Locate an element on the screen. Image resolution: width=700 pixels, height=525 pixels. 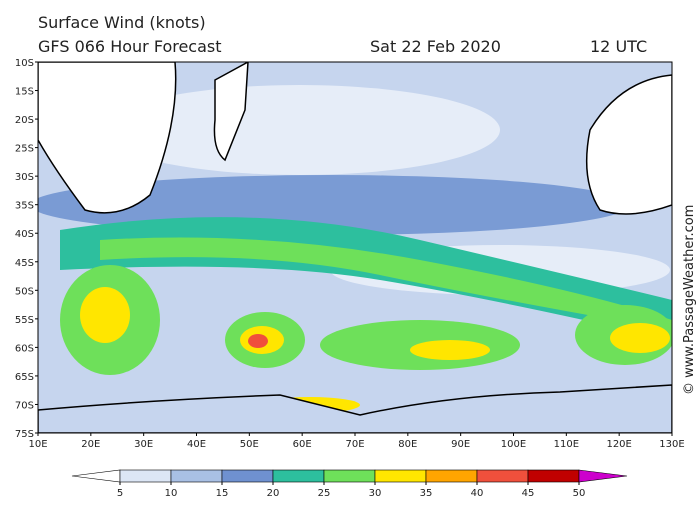
colorbar-label: 15 is located at coordinates (222, 493).